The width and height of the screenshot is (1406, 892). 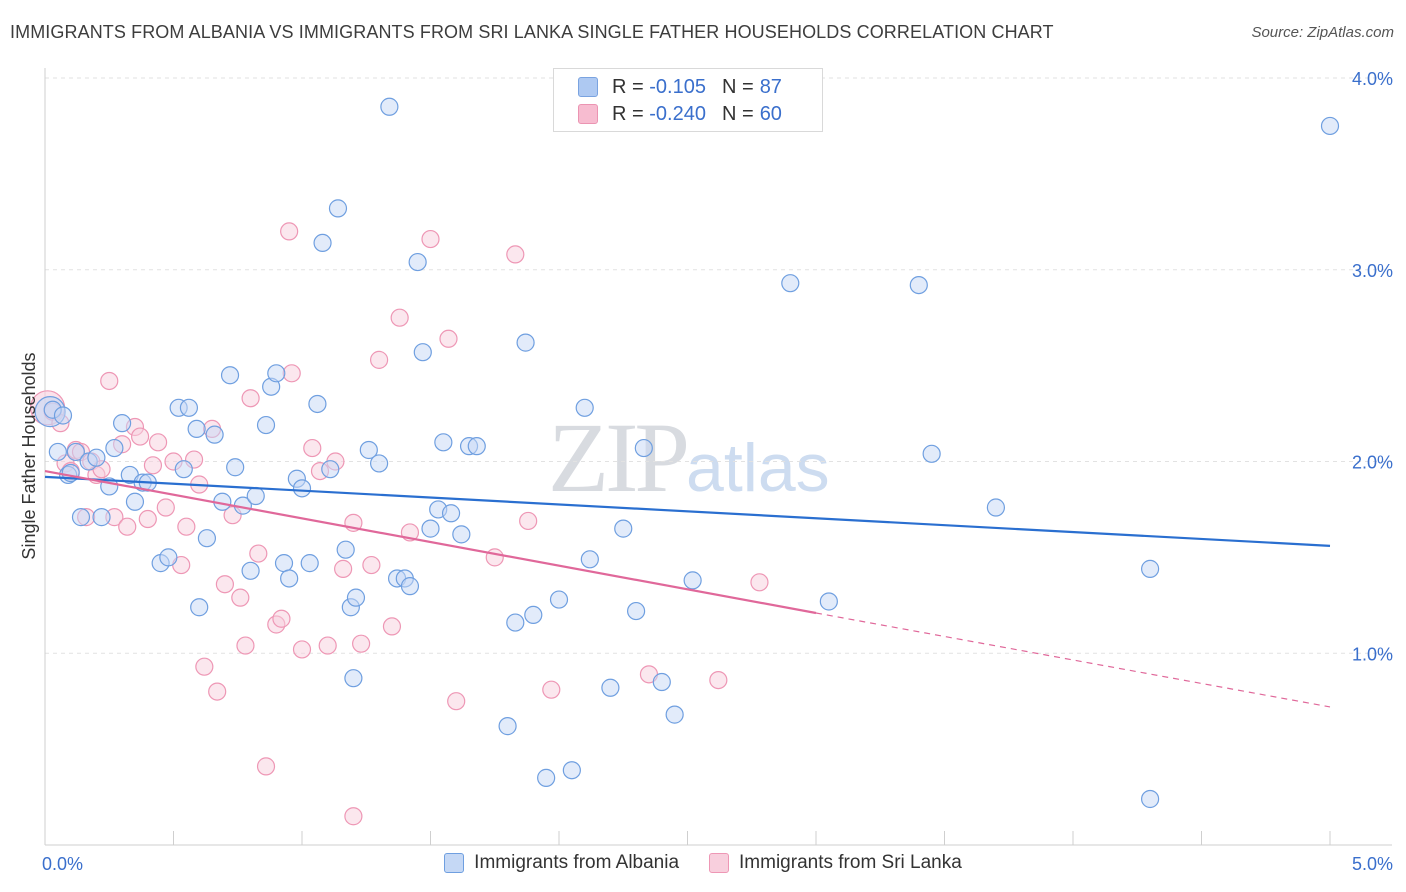 I want to click on x-tick-label: 5.0%, so click(x=1372, y=864).